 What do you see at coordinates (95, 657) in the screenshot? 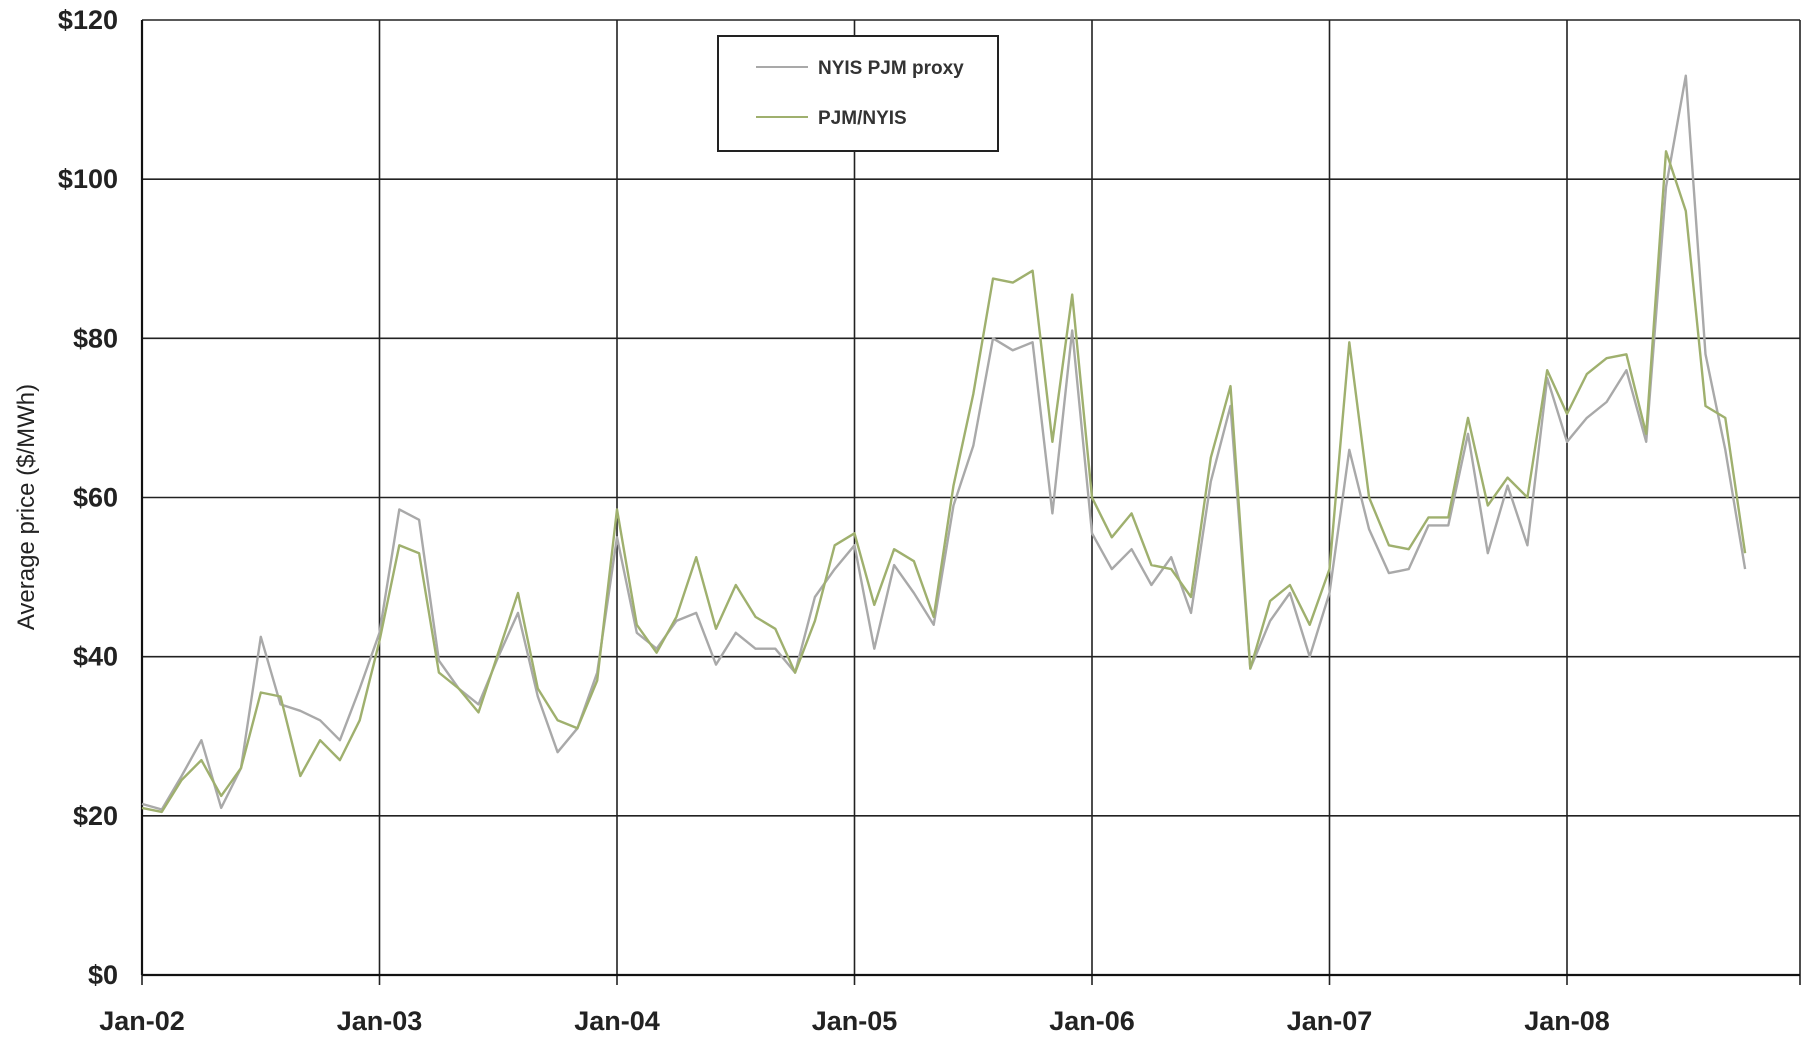
I see `y-tick-label: $40` at bounding box center [95, 657].